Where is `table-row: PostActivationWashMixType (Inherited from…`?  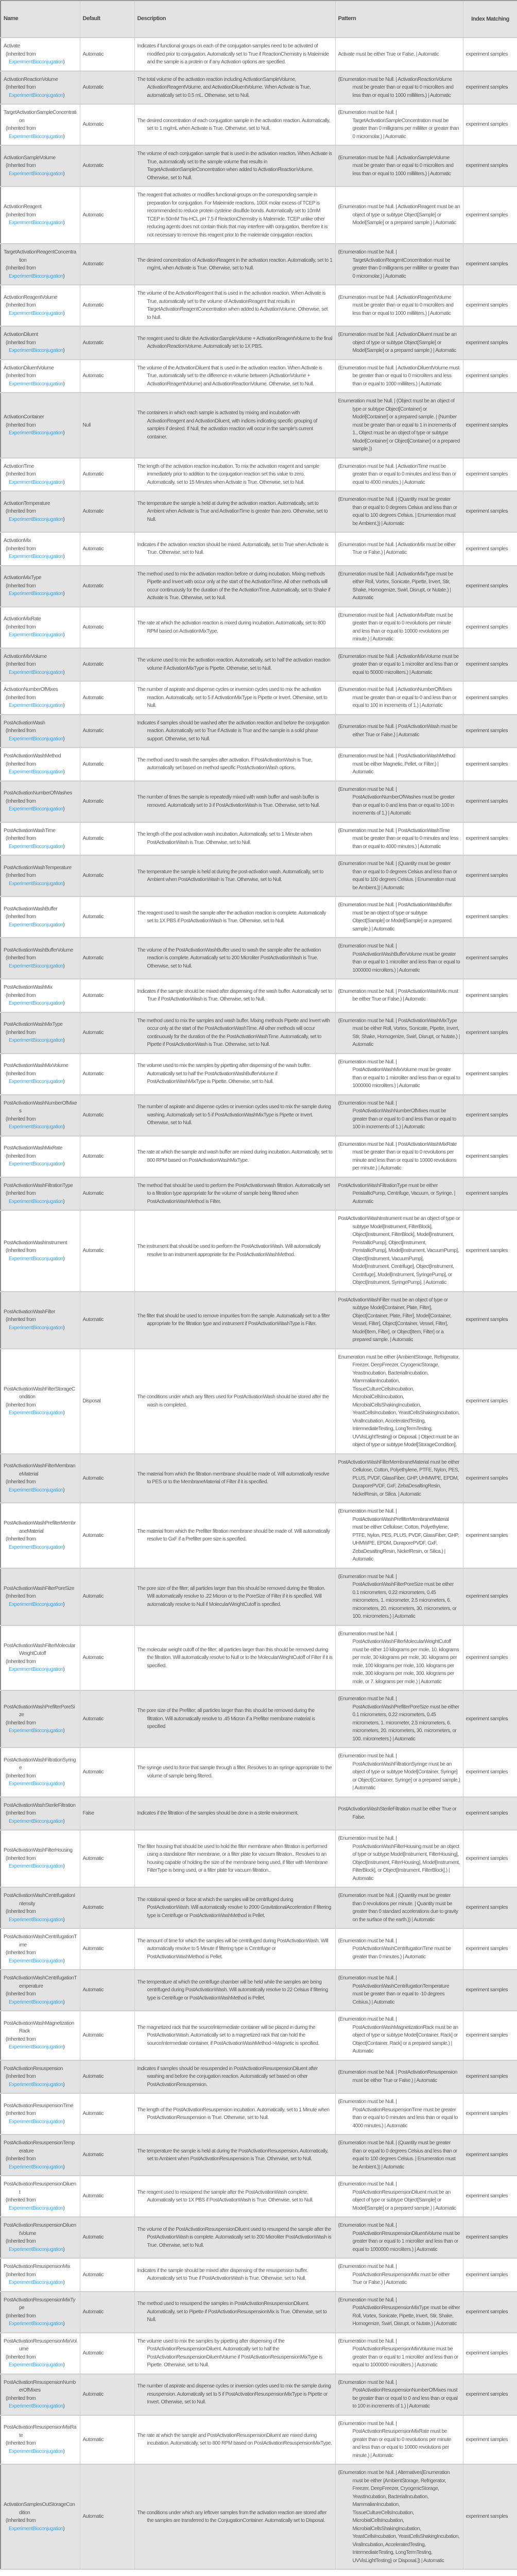
table-row: PostActivationWashMixType (Inherited from… is located at coordinates (259, 1033).